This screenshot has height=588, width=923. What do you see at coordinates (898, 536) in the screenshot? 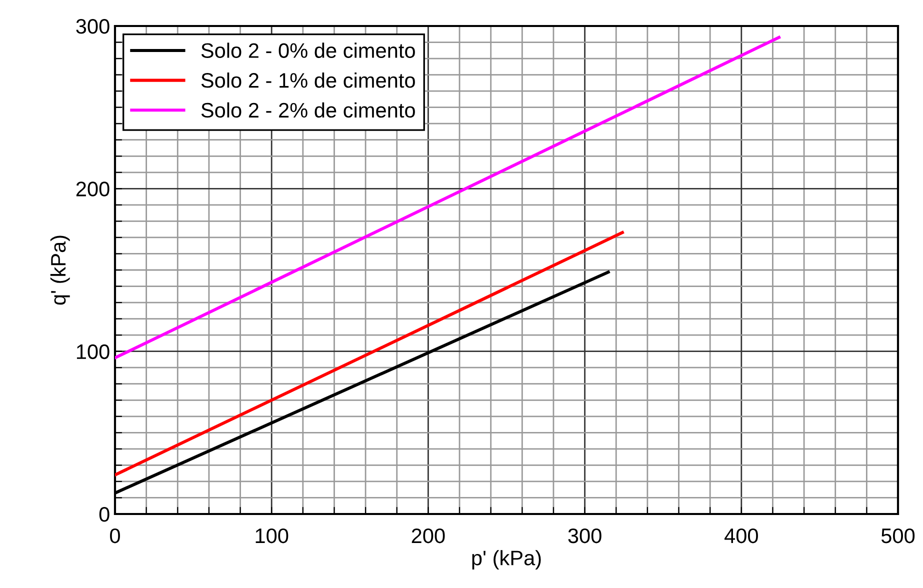
I see `x-tick-label: 500` at bounding box center [898, 536].